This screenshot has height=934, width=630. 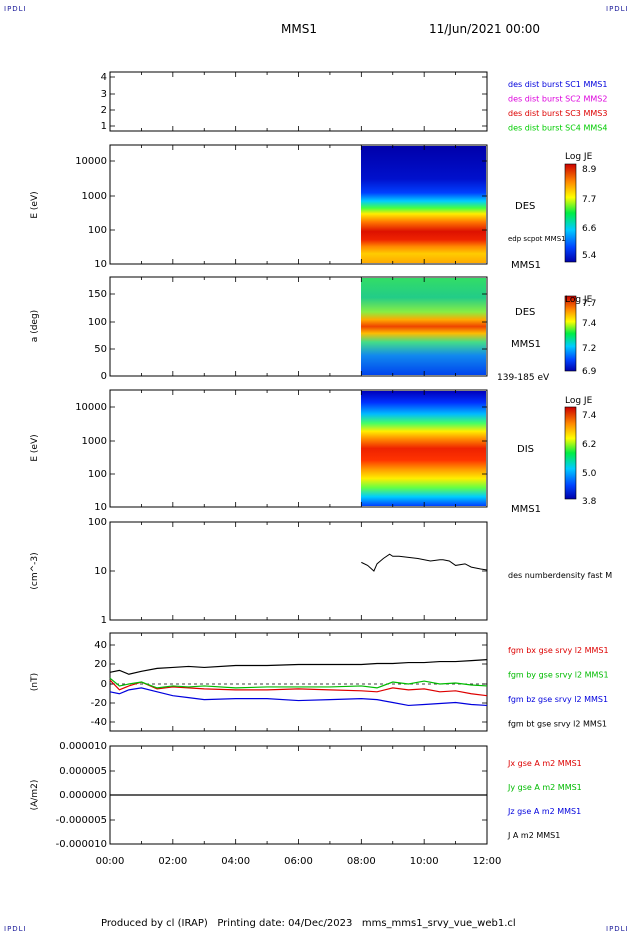 I want to click on label-des-energy-sc: MMS1, so click(x=526, y=265).